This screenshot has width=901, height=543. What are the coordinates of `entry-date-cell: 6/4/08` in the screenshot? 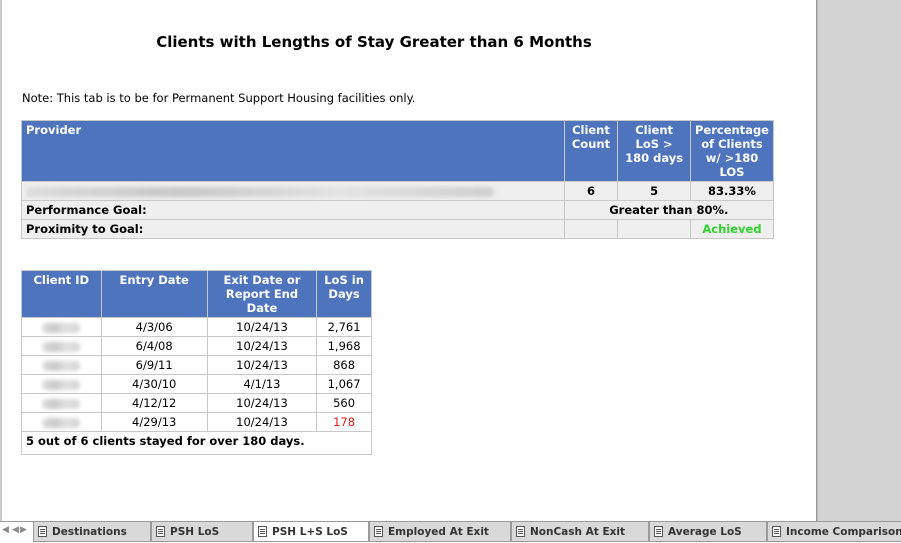 It's located at (154, 346).